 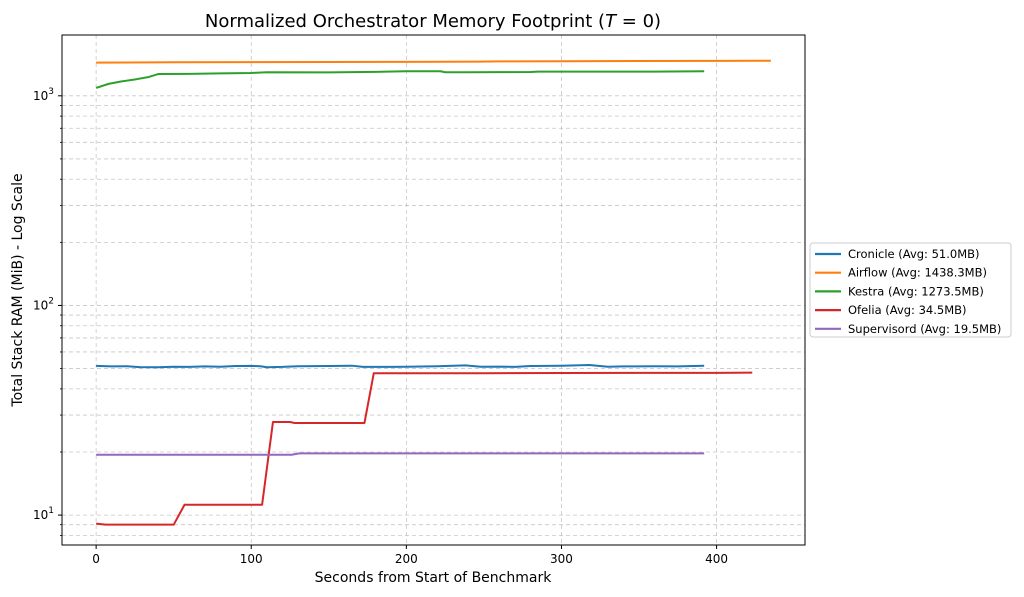 I want to click on x-axis-label: Seconds from Start of Benchmark, so click(x=434, y=578).